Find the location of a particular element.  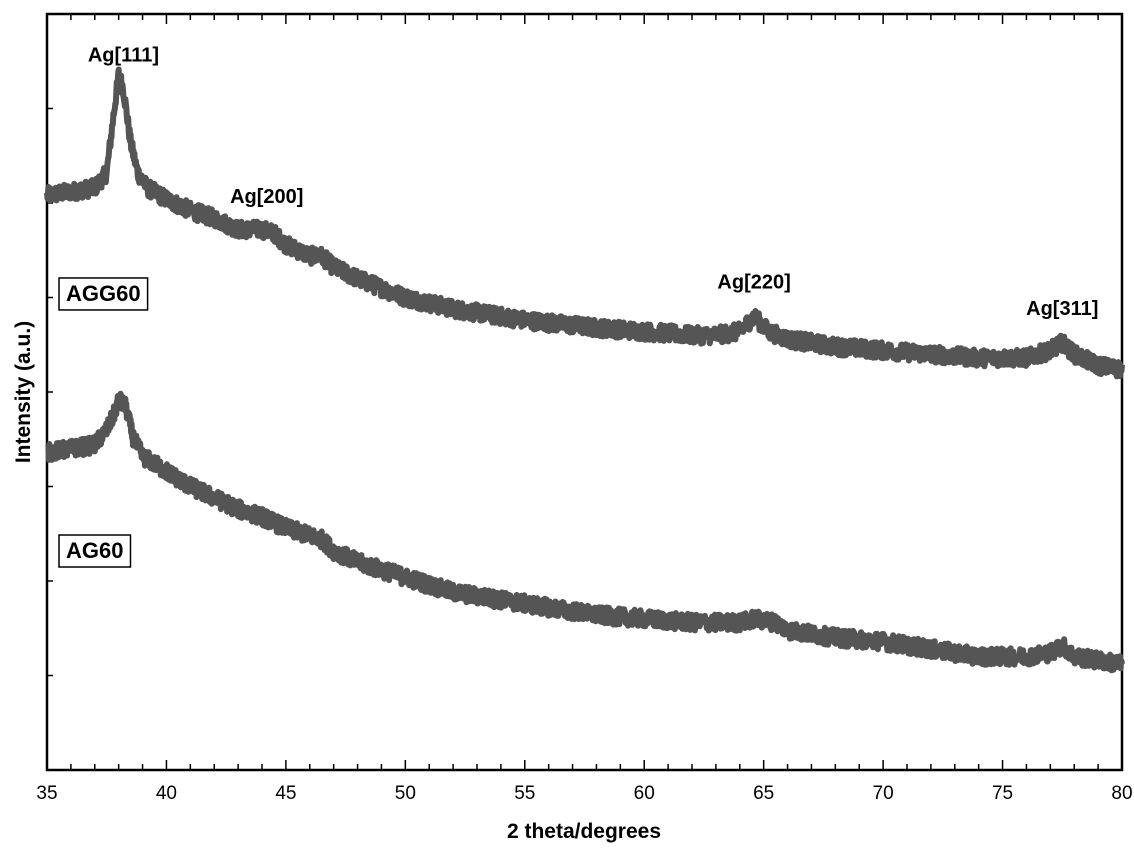

sample-label-text: AG60 is located at coordinates (94, 550).